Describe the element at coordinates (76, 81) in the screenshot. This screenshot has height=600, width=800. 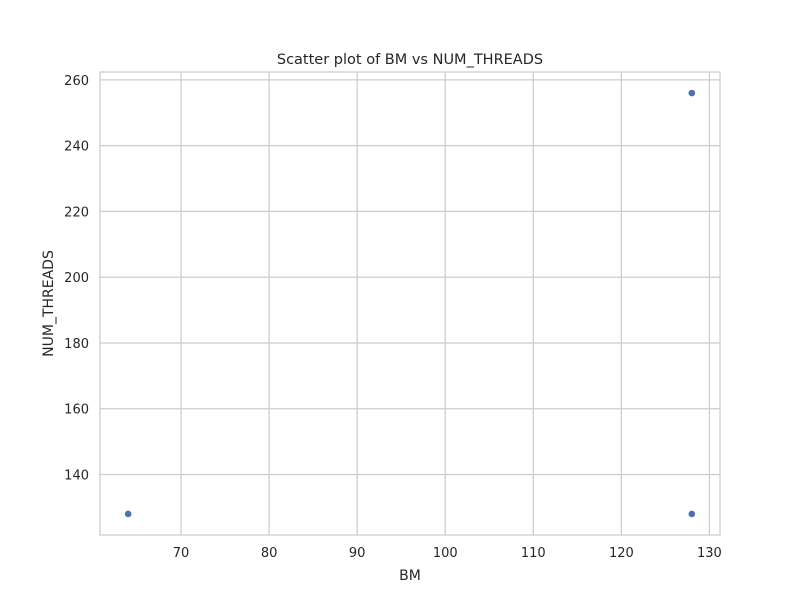
I see `y-tick-label: 260` at that location.